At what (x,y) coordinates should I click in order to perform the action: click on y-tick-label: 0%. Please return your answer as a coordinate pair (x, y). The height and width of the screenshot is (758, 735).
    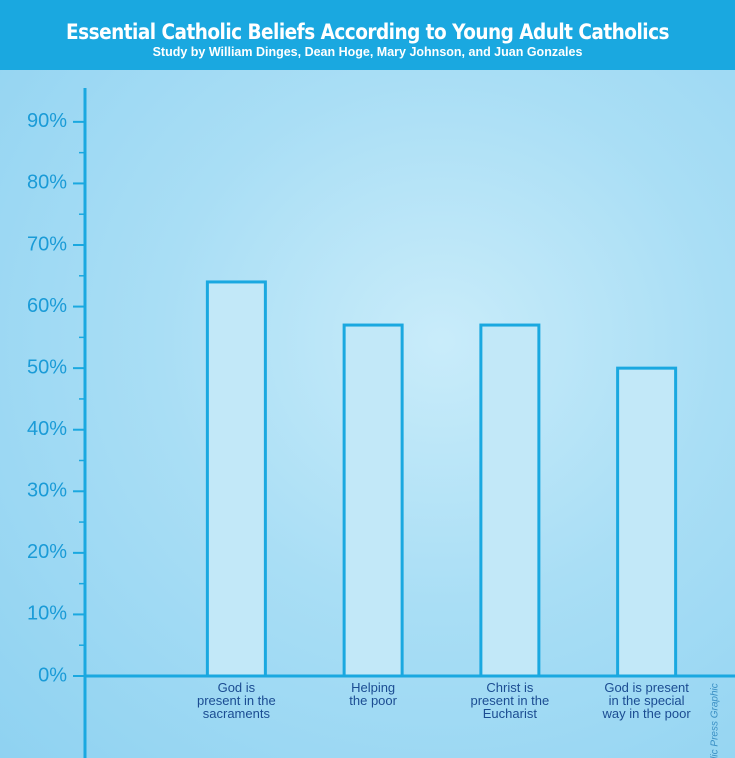
    Looking at the image, I should click on (52, 675).